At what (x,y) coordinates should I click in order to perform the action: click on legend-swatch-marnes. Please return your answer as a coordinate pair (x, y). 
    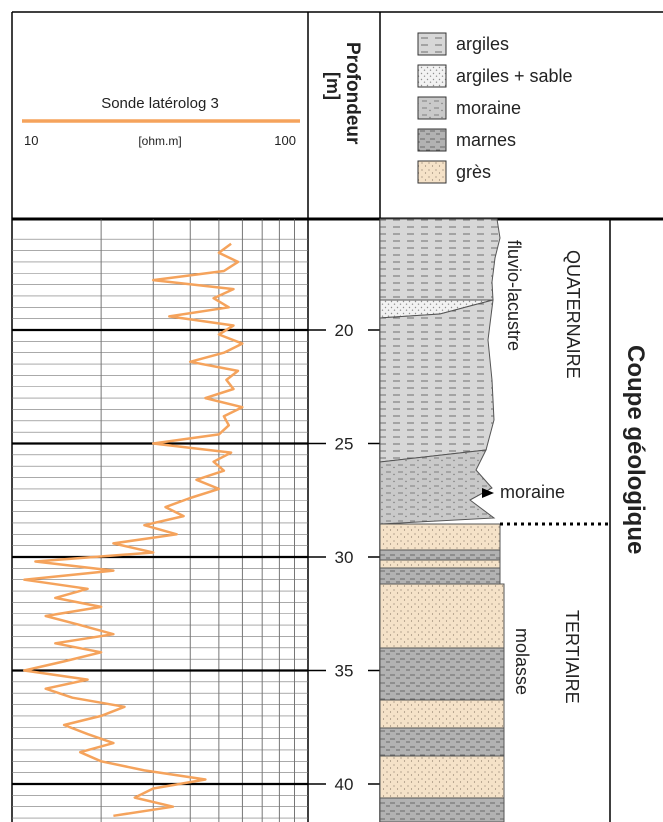
    Looking at the image, I should click on (432, 140).